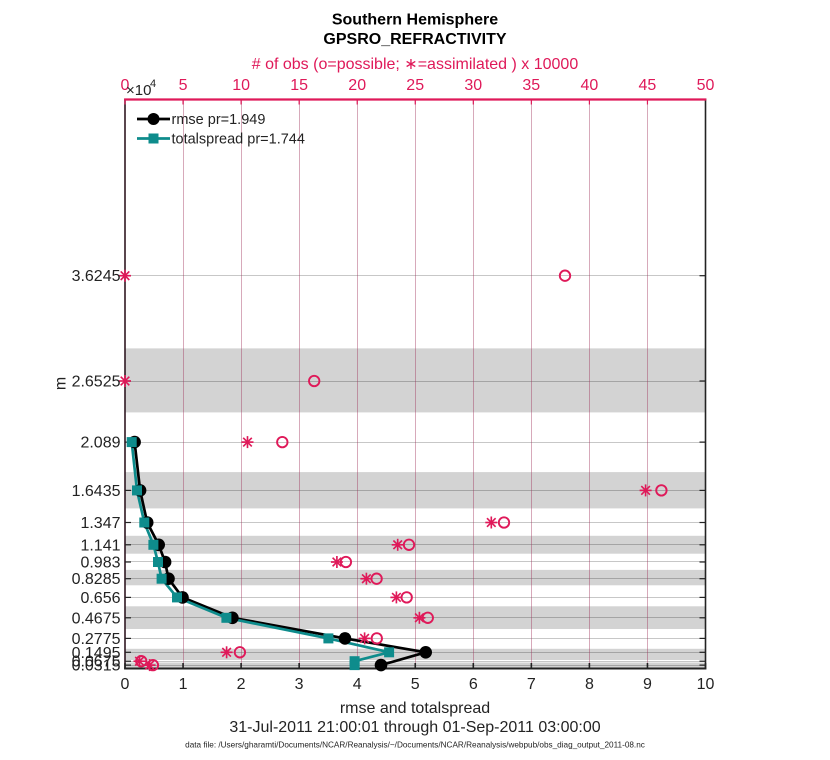 The height and width of the screenshot is (760, 830). I want to click on svg-text: 0.4675, so click(96, 618).